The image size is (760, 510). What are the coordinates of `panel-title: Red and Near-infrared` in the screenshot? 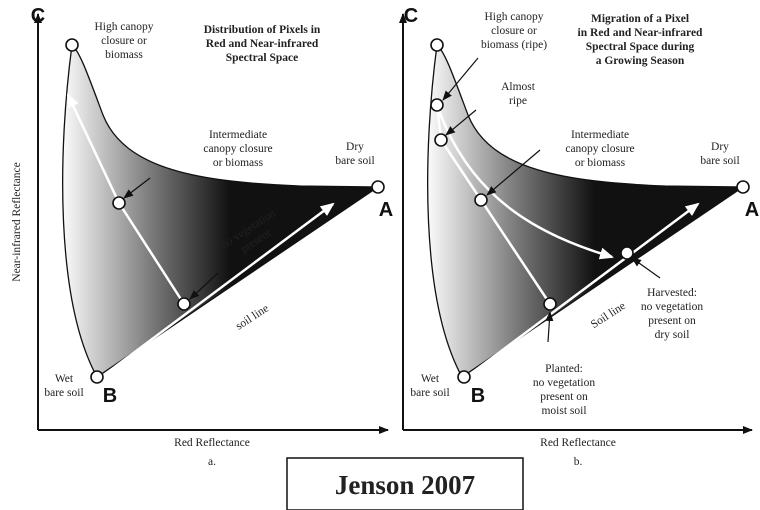 It's located at (262, 44).